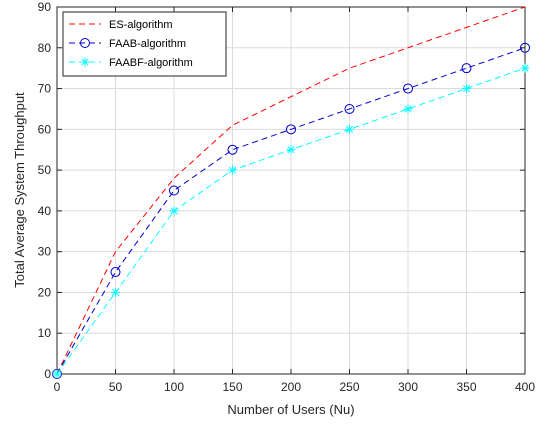 The width and height of the screenshot is (546, 425). I want to click on y-tick-label: 40, so click(45, 211).